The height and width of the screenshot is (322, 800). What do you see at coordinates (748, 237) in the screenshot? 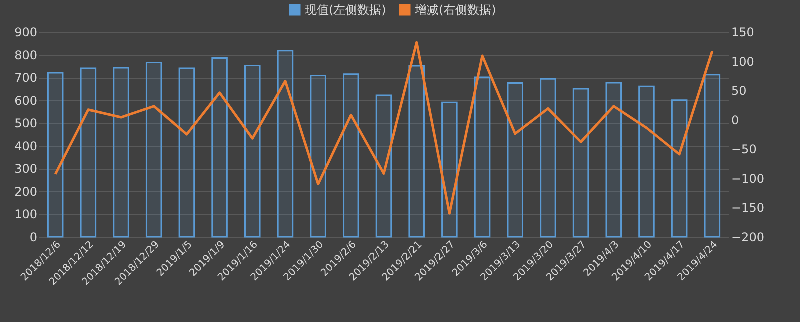
I see `y2-tick-label: −200` at bounding box center [748, 237].